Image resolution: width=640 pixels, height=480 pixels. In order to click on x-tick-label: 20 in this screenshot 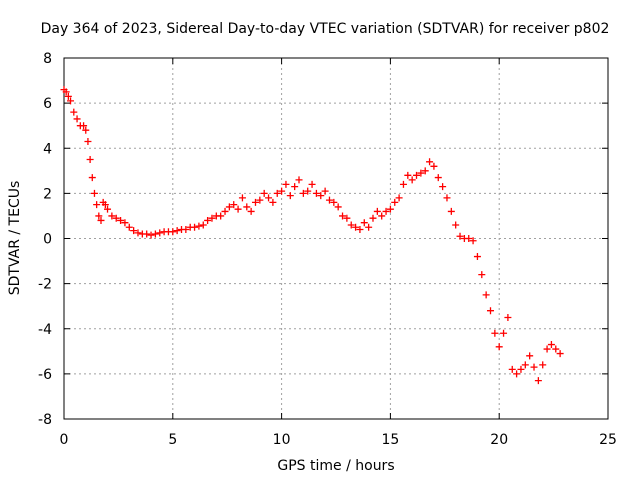, I will do `click(499, 440)`.